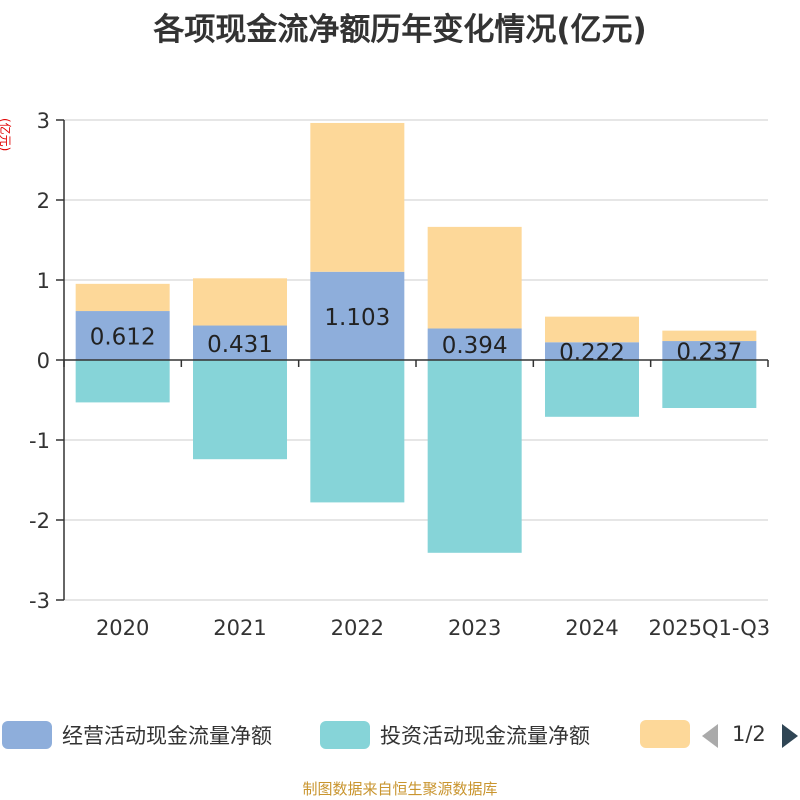 This screenshot has height=800, width=800. I want to click on data-label-2022: 1.103, so click(357, 318).